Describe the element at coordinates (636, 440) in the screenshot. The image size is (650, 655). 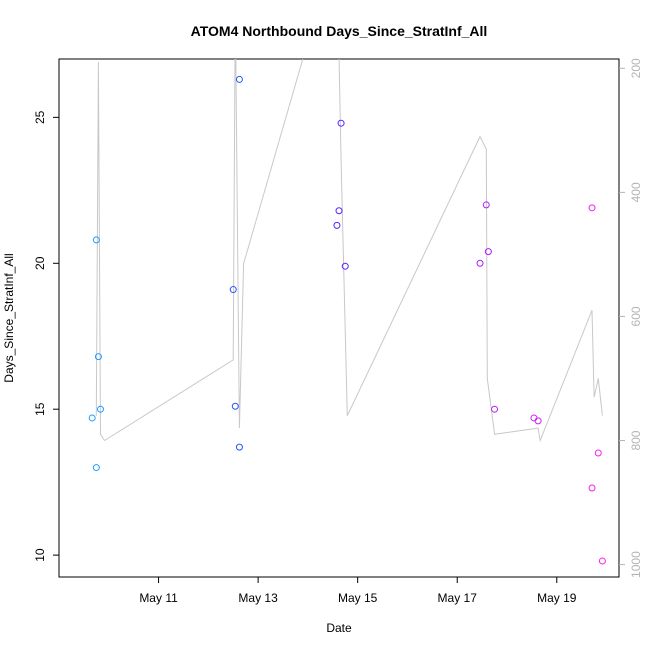
I see `y2-tick-label: 800` at that location.